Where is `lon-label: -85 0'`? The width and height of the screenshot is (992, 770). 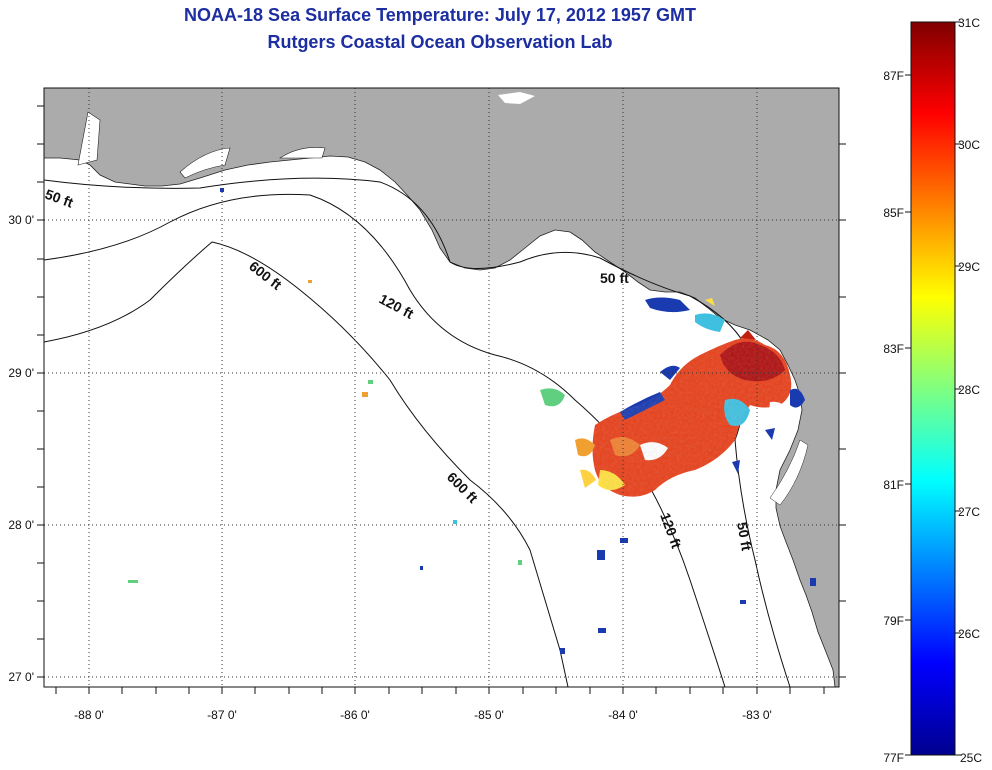 lon-label: -85 0' is located at coordinates (489, 715).